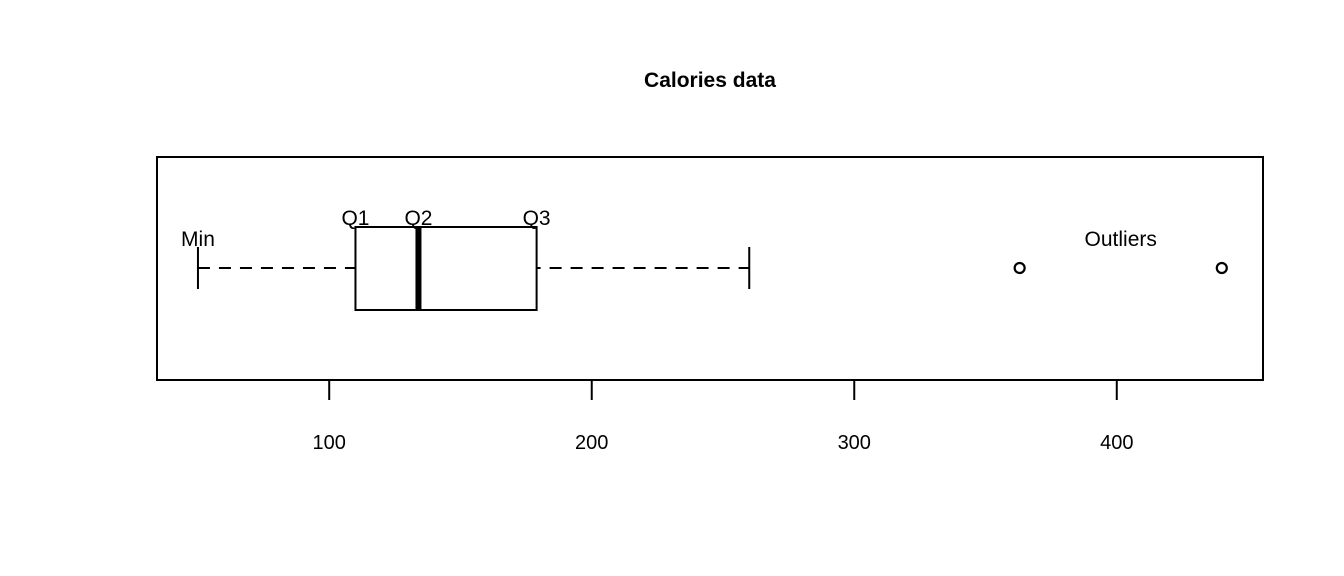 Image resolution: width=1344 pixels, height=576 pixels. What do you see at coordinates (418, 218) in the screenshot?
I see `annotation-median: Q2` at bounding box center [418, 218].